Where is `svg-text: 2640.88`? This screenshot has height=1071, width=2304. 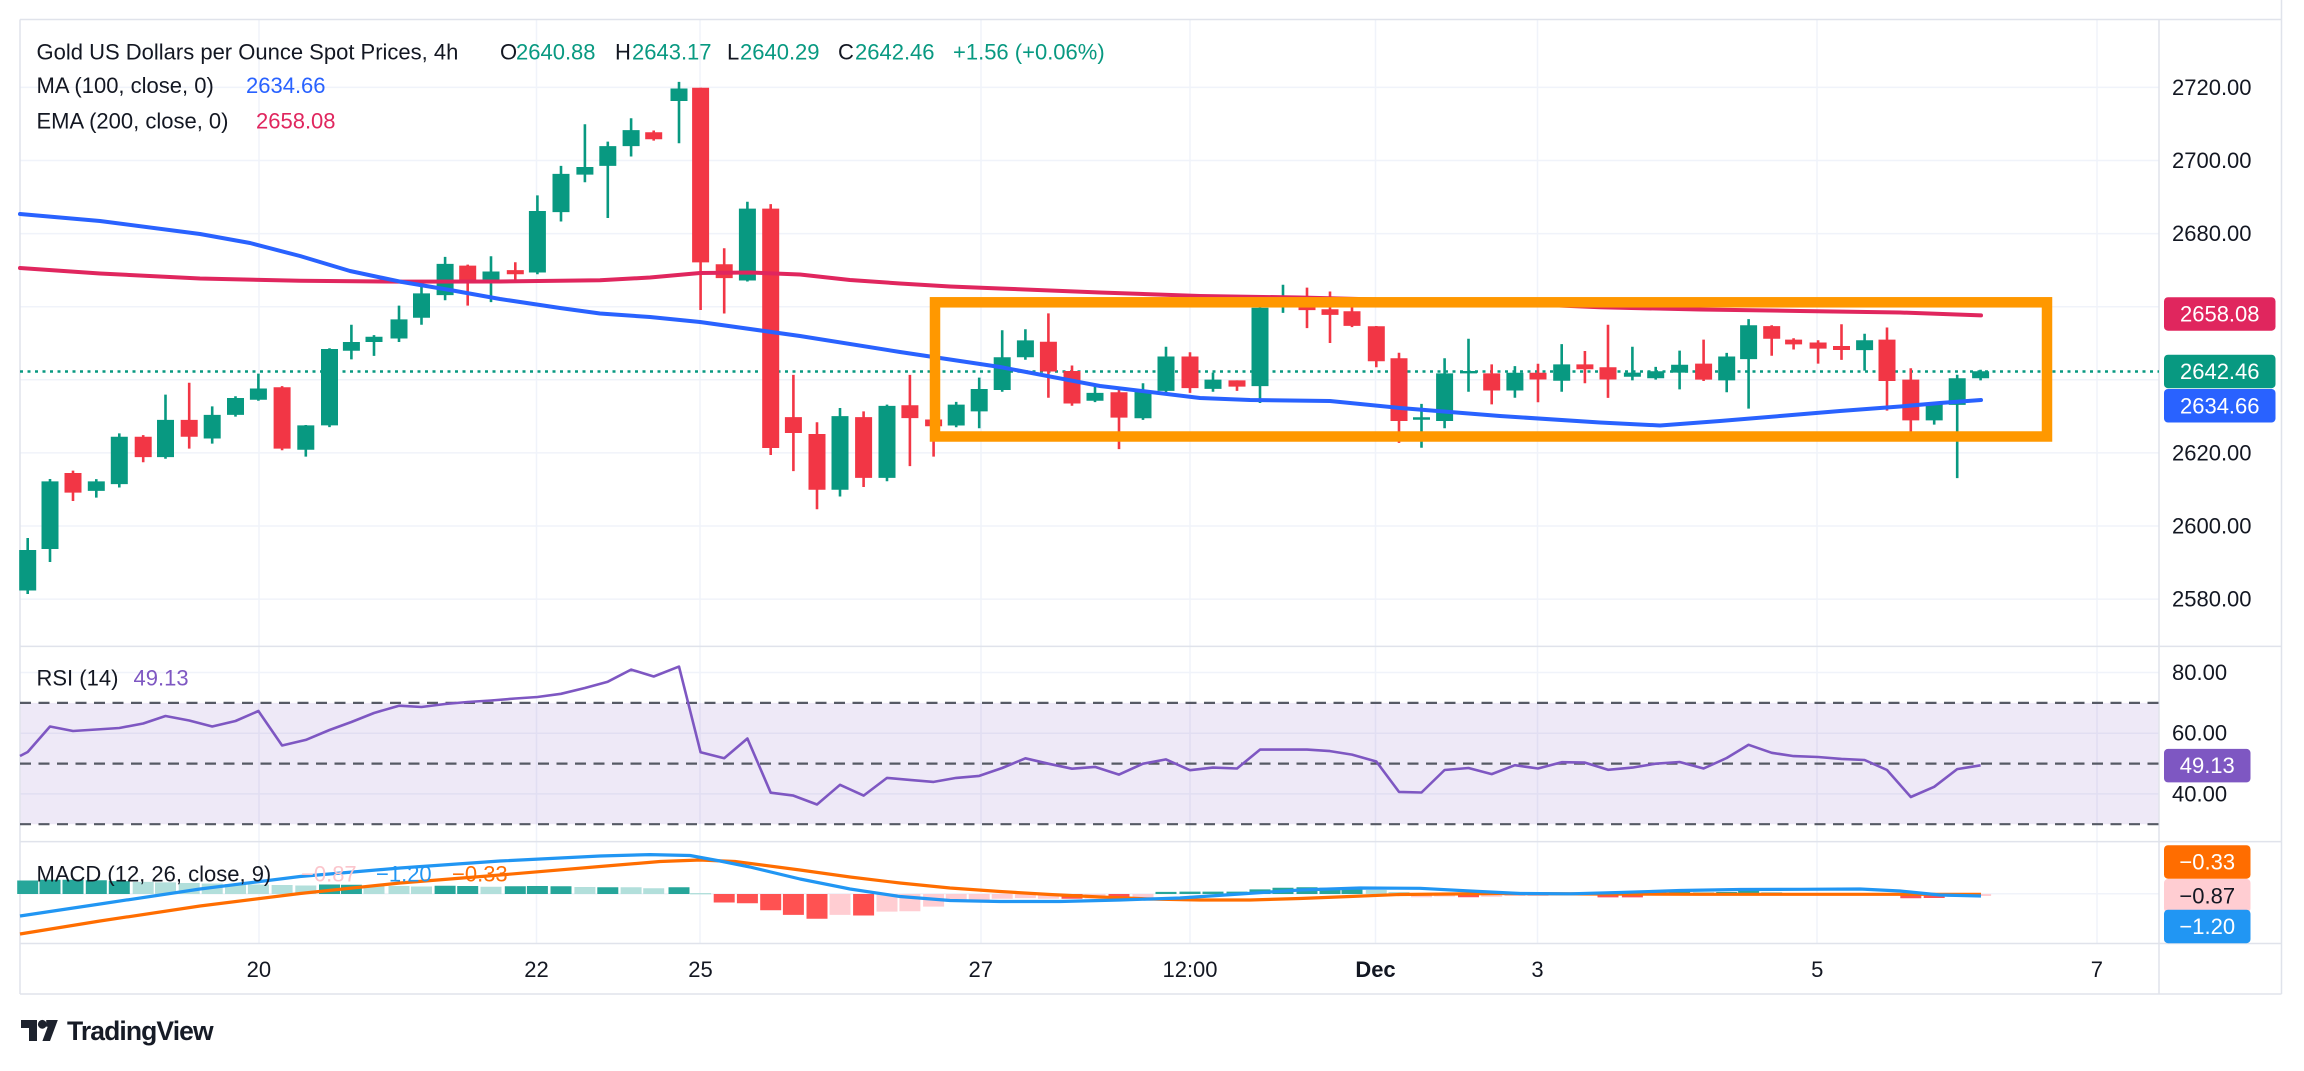 svg-text: 2640.88 is located at coordinates (556, 52).